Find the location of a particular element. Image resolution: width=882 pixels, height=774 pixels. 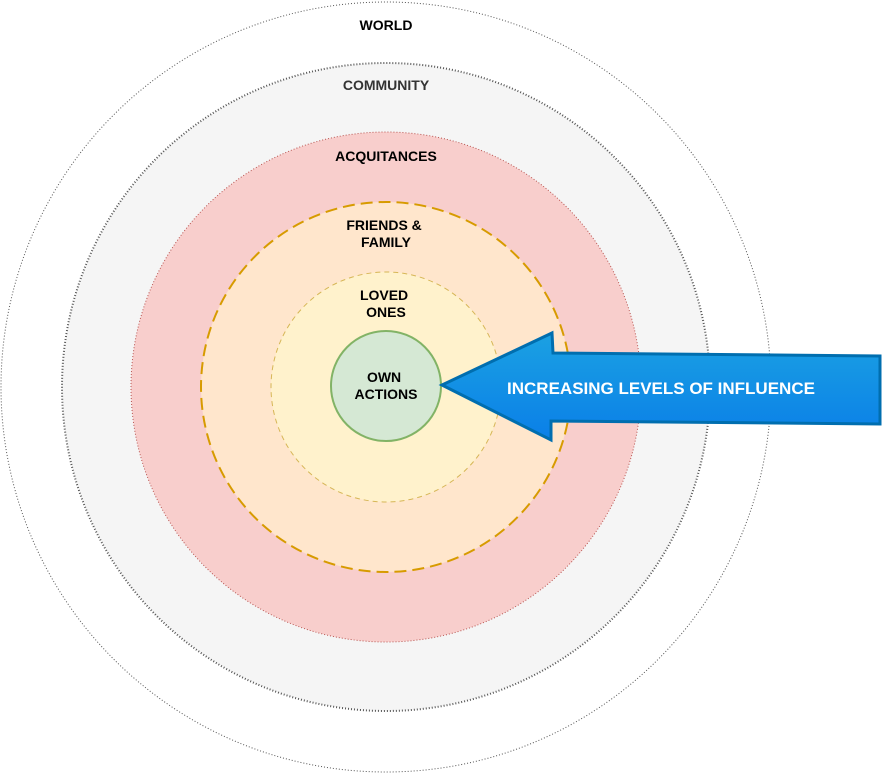

influence-arrow is located at coordinates (660, 386).